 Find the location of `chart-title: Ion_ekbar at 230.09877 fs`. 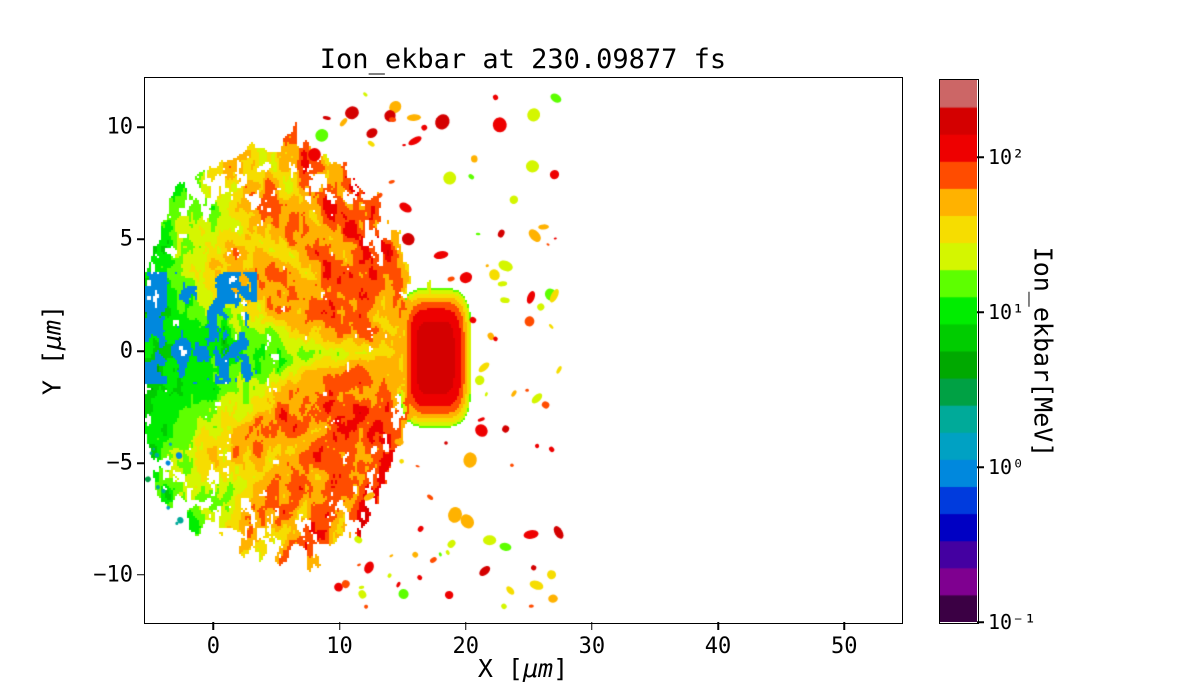

chart-title: Ion_ekbar at 230.09877 fs is located at coordinates (523, 59).